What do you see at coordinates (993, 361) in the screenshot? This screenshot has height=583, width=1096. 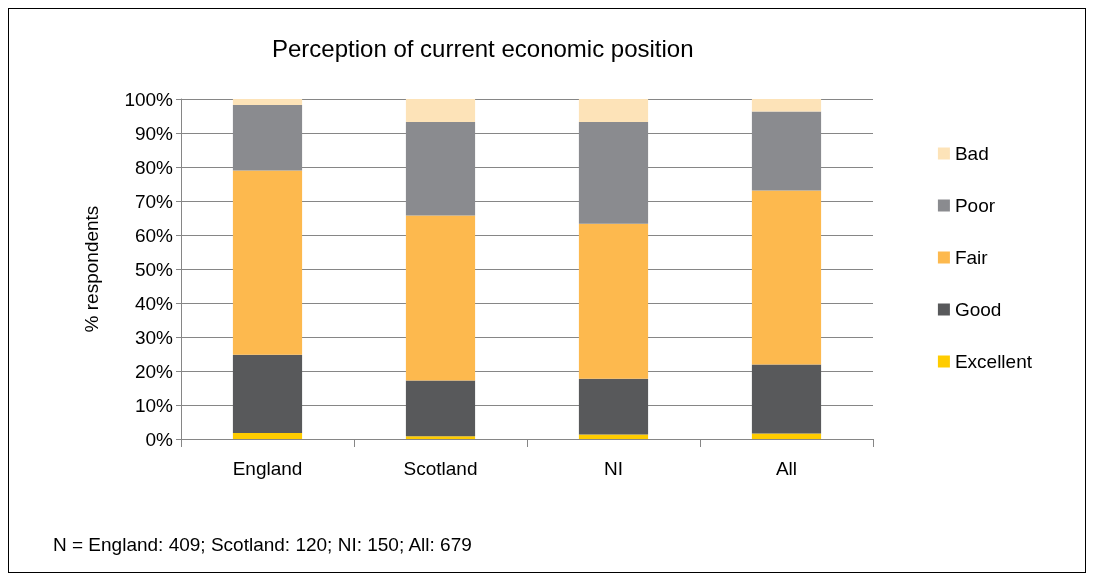 I see `legend-label: Excellent` at bounding box center [993, 361].